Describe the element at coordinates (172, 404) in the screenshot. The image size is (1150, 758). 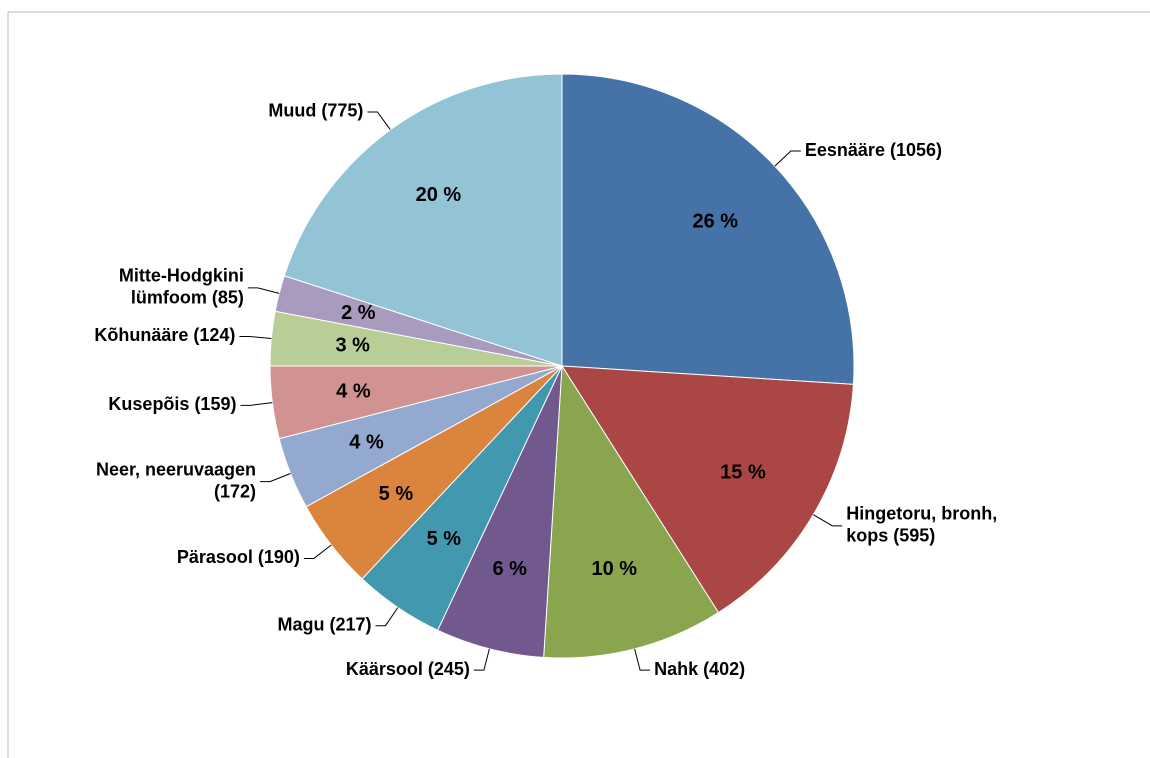
I see `category-label: Kusepõis (159)` at that location.